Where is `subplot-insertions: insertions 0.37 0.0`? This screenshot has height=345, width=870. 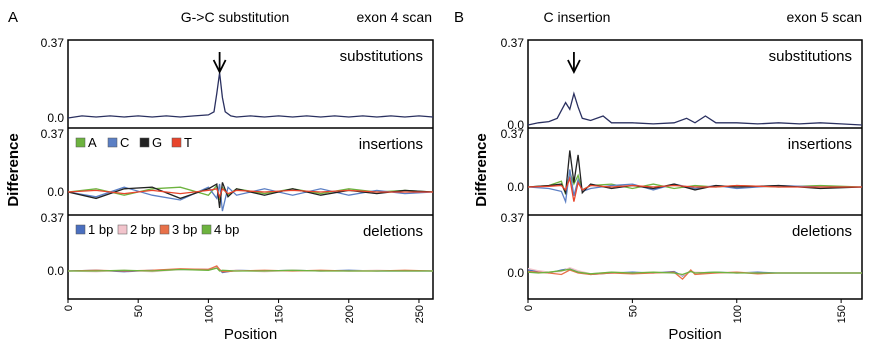 subplot-insertions: insertions 0.37 0.0 is located at coordinates (682, 166).